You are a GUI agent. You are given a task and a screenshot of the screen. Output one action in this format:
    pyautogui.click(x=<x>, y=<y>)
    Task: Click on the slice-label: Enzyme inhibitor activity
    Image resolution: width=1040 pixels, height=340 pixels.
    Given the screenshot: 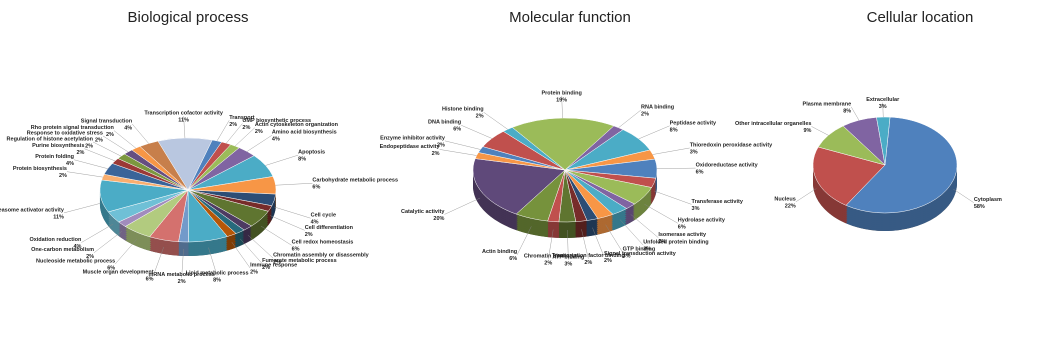 What is the action you would take?
    pyautogui.click(x=413, y=138)
    